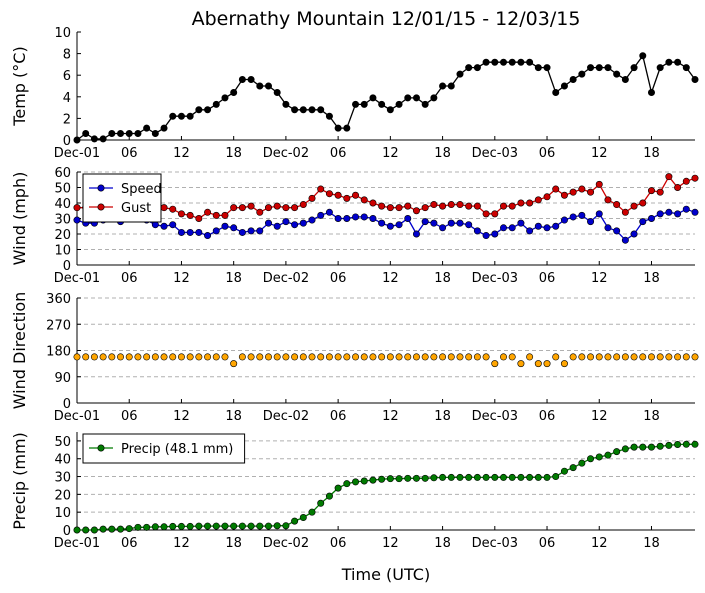  What do you see at coordinates (19, 481) in the screenshot?
I see `precip-y-axis-label: Precip (mm)` at bounding box center [19, 481].